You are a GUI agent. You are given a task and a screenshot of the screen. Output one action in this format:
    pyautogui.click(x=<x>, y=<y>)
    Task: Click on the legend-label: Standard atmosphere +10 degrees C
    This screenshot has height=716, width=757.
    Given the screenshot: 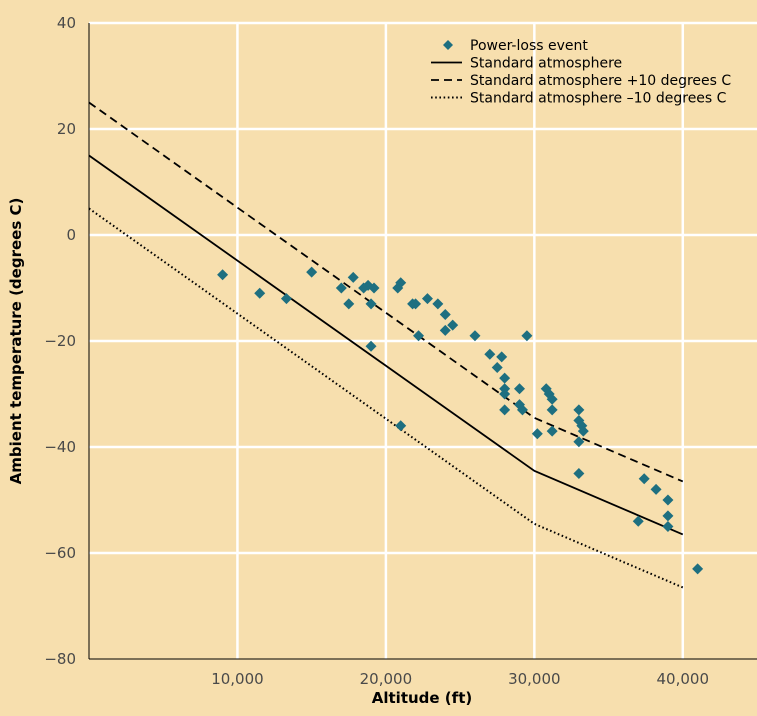 What is the action you would take?
    pyautogui.click(x=600, y=81)
    